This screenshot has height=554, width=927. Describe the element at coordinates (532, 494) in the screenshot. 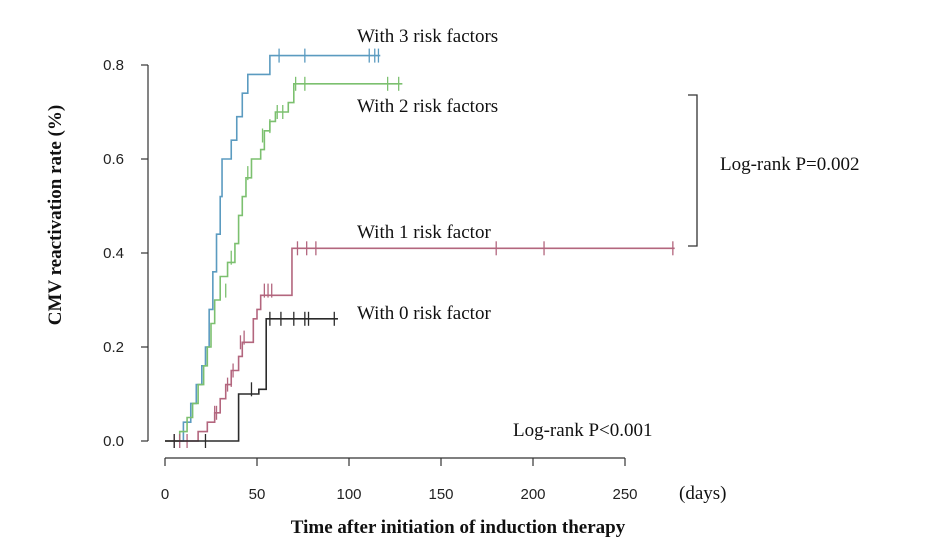

I see `x-tick-label: 200` at that location.